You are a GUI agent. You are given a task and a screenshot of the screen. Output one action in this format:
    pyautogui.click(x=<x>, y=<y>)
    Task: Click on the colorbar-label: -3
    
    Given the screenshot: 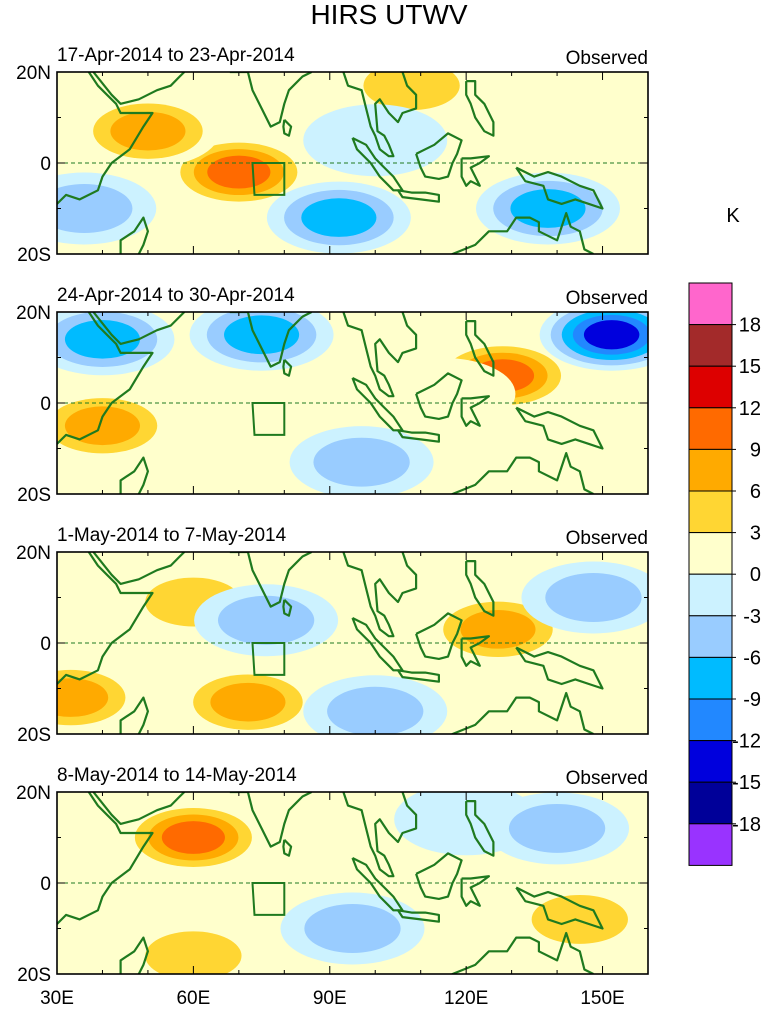 What is the action you would take?
    pyautogui.click(x=752, y=617)
    